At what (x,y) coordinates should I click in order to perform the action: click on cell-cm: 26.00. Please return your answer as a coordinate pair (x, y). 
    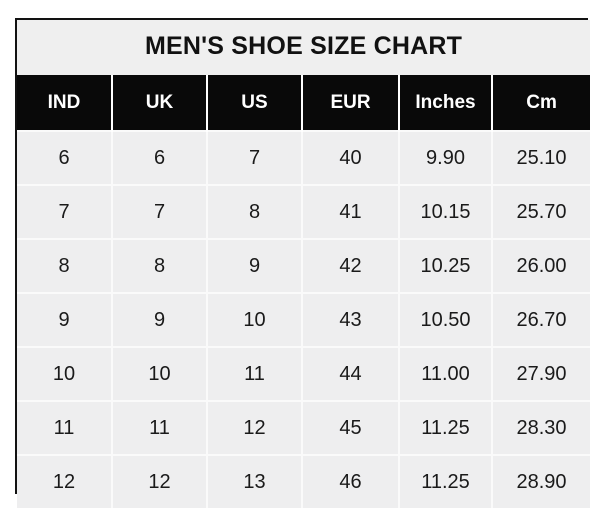
    Looking at the image, I should click on (540, 265).